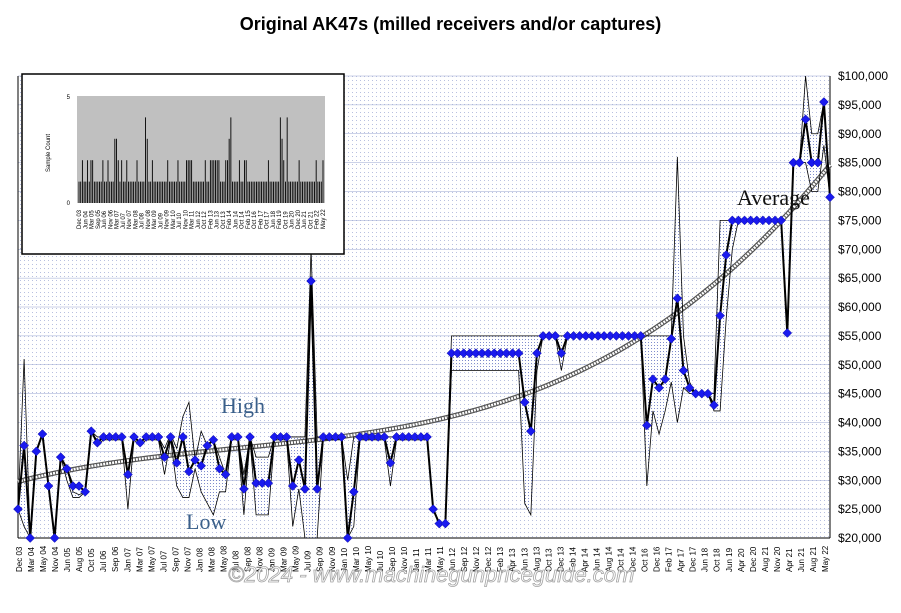 Image resolution: width=901 pixels, height=613 pixels. I want to click on inset-x-tick-label: Mar 09, so click(155, 219).